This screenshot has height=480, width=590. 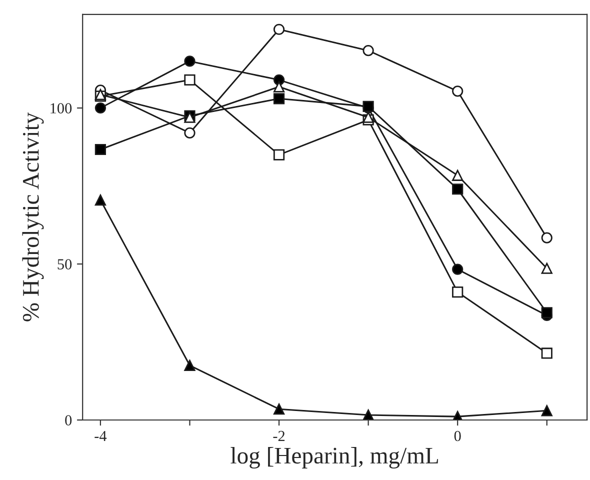 I want to click on x-axis-title: log [Heparin], mg/mL, so click(x=334, y=458).